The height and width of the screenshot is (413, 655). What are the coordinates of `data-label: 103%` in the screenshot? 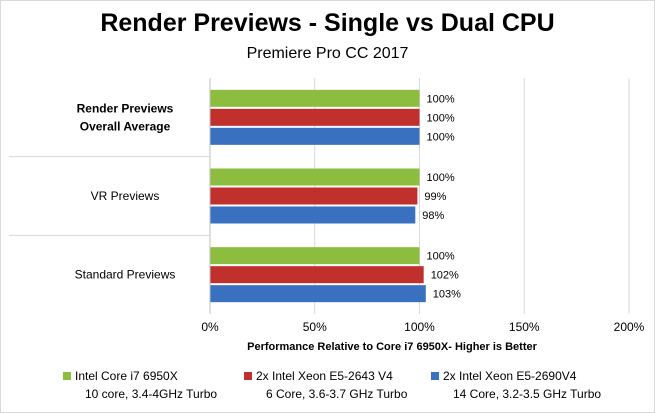 It's located at (447, 295).